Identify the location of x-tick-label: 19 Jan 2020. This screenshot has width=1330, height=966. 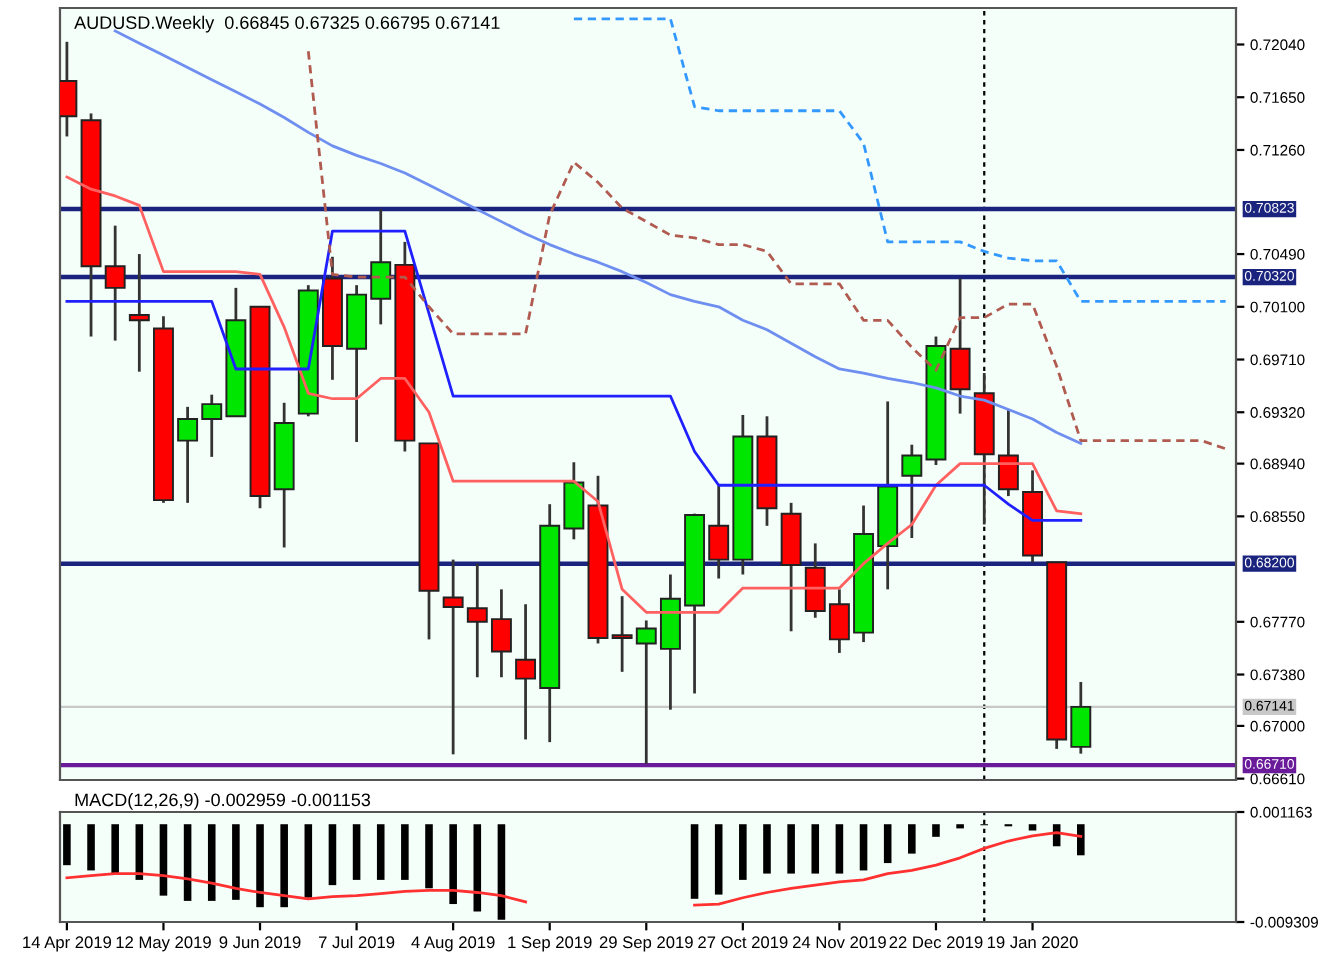
(1032, 942).